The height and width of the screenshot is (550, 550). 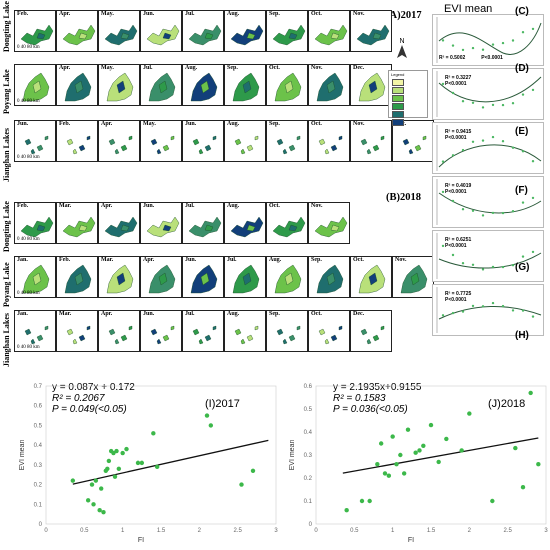 What do you see at coordinates (65, 260) in the screenshot?
I see `map-month-label: Feb.` at bounding box center [65, 260].